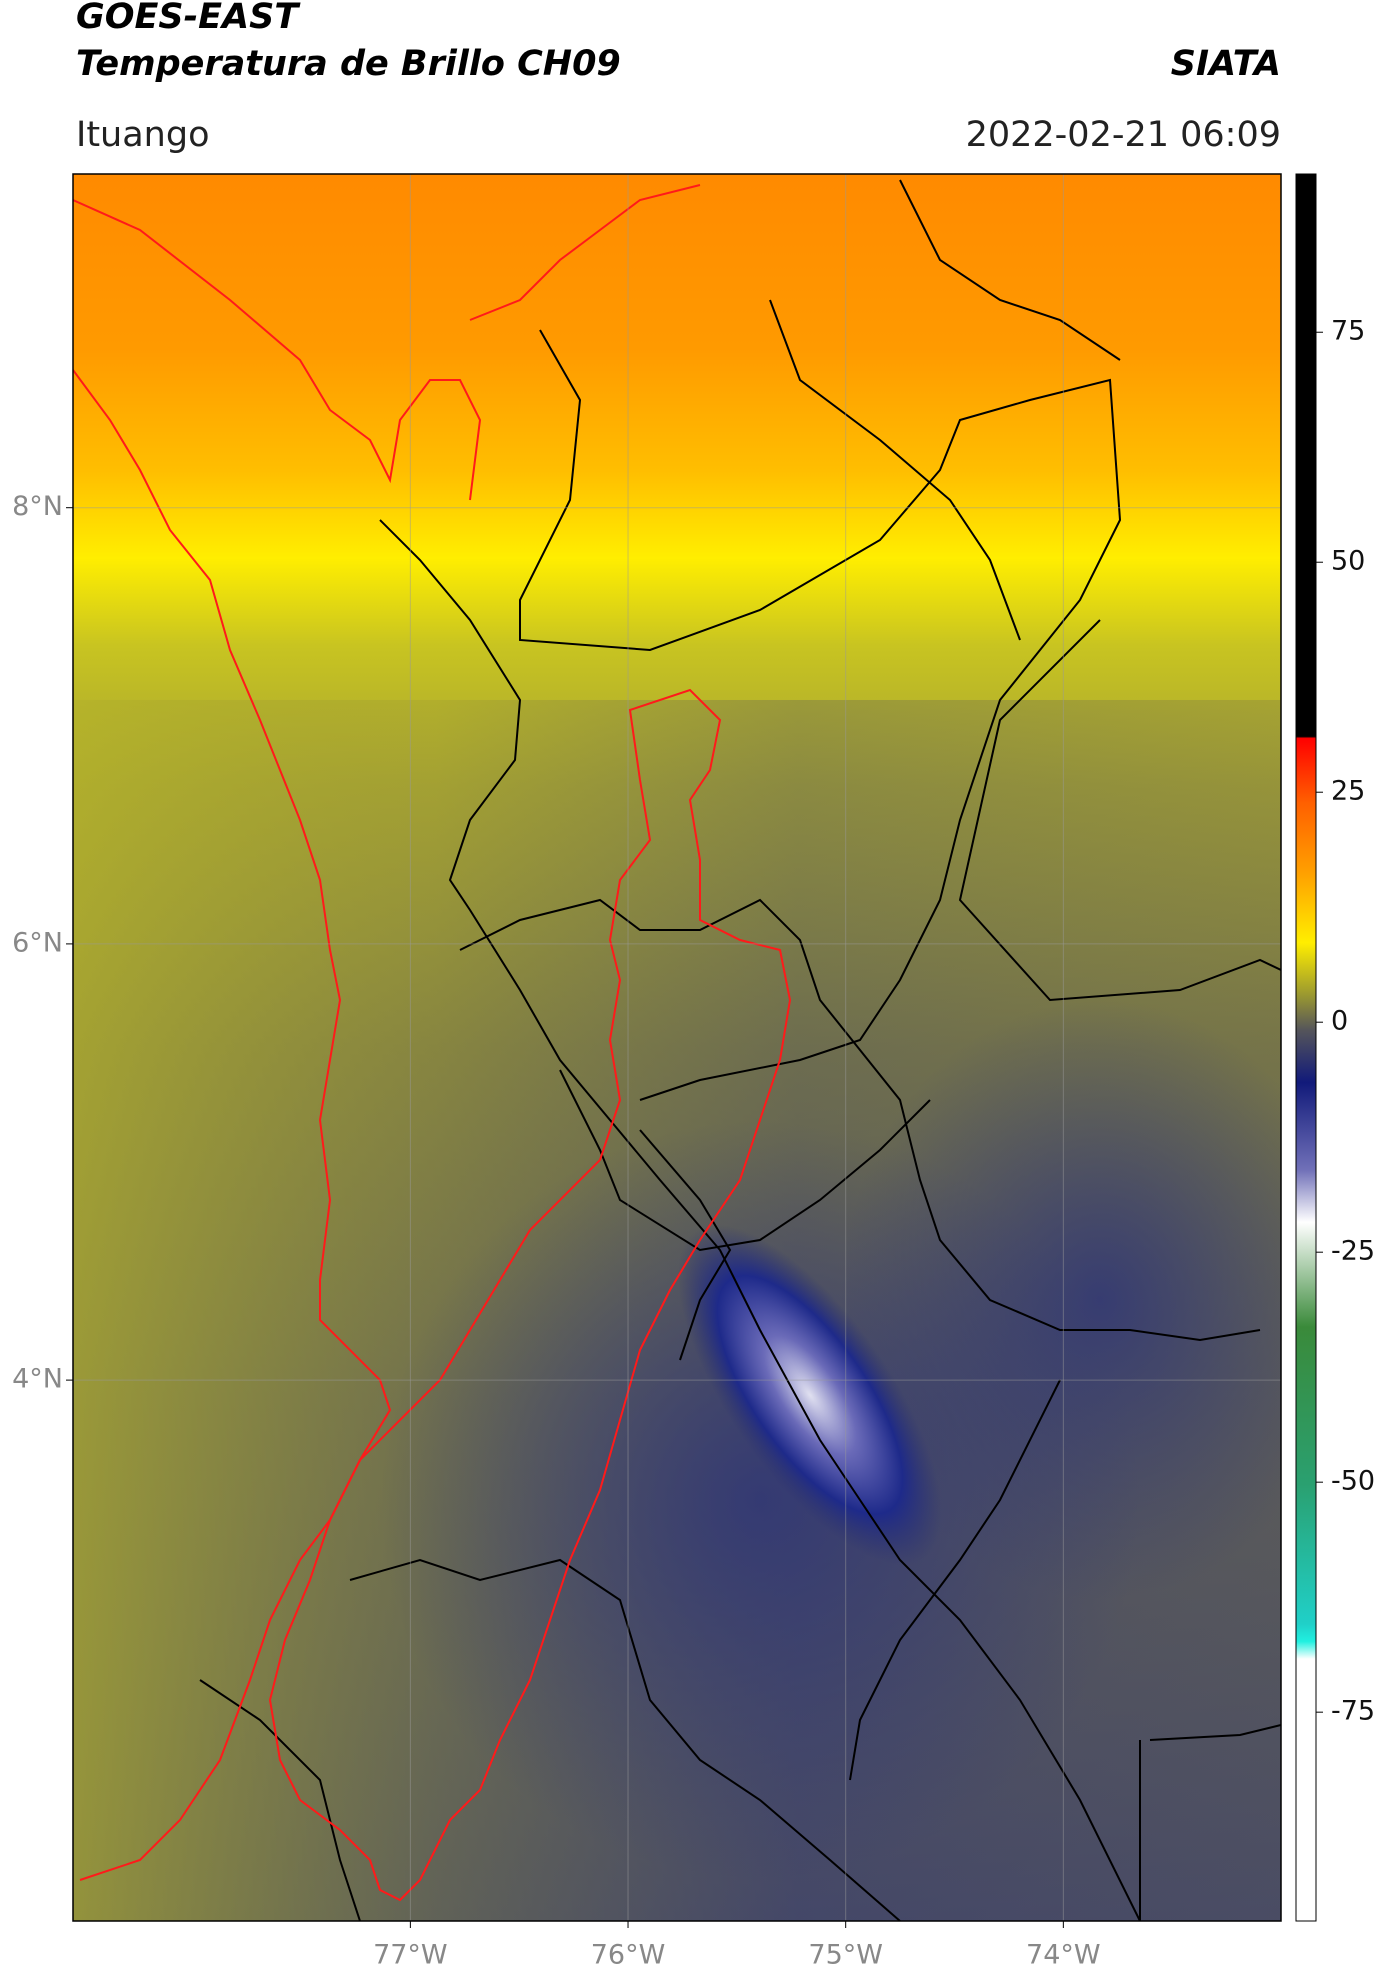 The width and height of the screenshot is (1384, 1981). What do you see at coordinates (143, 135) in the screenshot?
I see `region: Ituango` at bounding box center [143, 135].